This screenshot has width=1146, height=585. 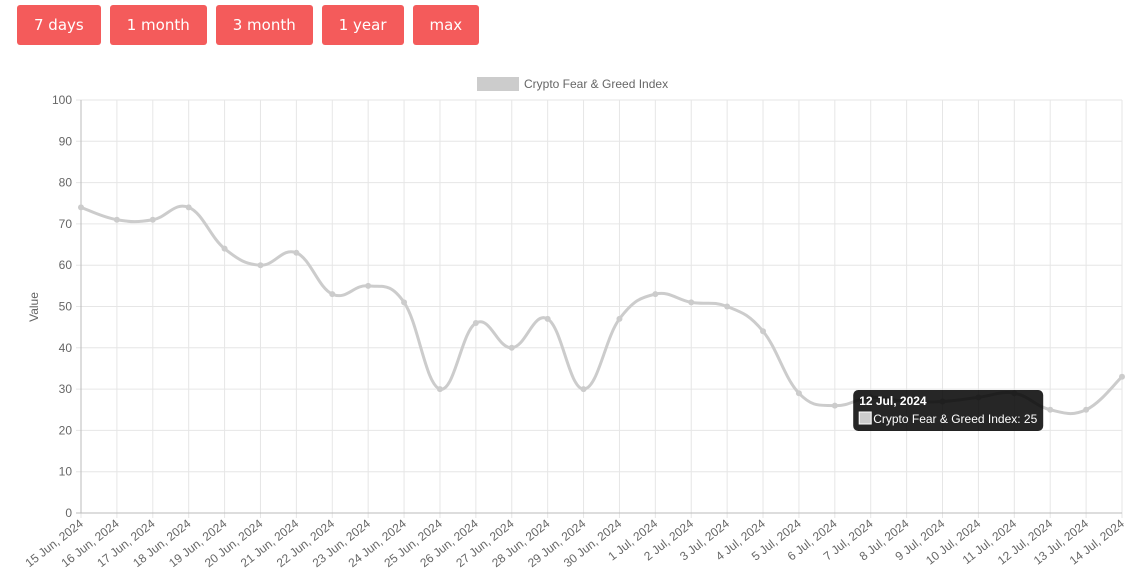 I want to click on y-tick-label: 90, so click(x=66, y=141).